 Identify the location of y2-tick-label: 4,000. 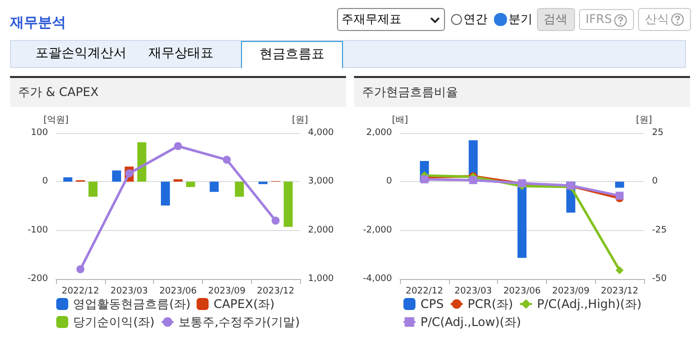
(321, 133).